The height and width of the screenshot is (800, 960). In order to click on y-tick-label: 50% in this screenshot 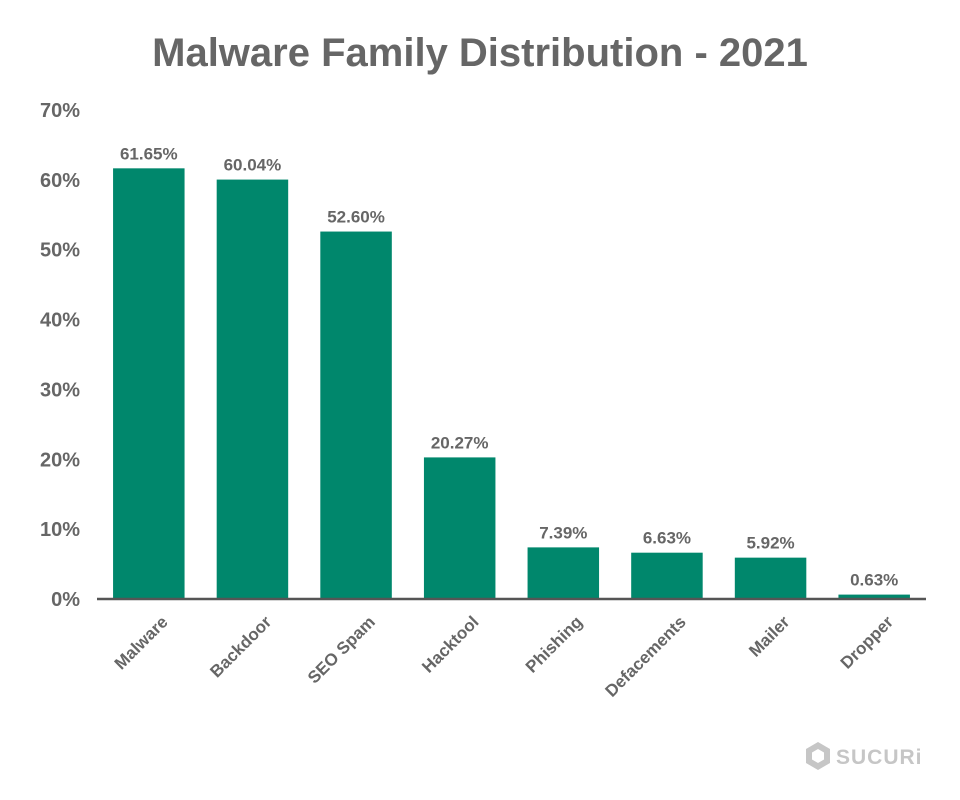, I will do `click(60, 251)`.